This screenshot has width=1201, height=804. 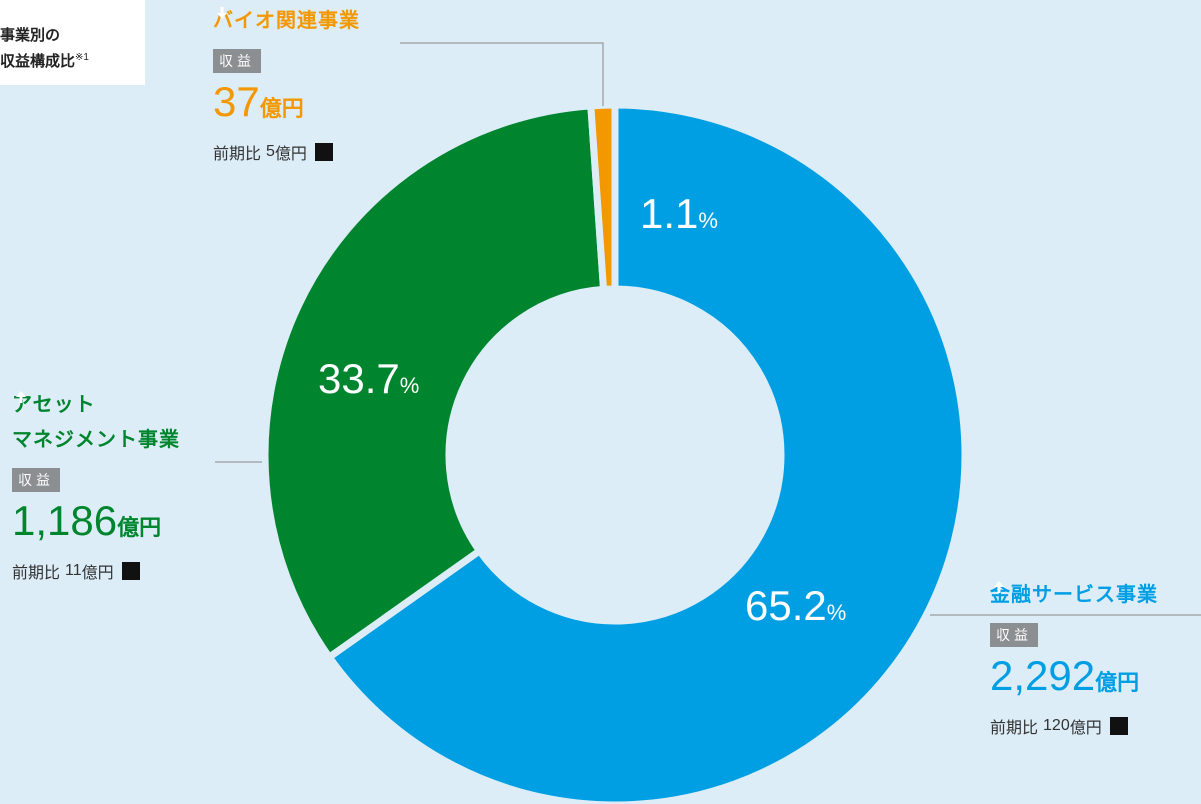 I want to click on title-line: 収益構成比※1, so click(x=44, y=60).